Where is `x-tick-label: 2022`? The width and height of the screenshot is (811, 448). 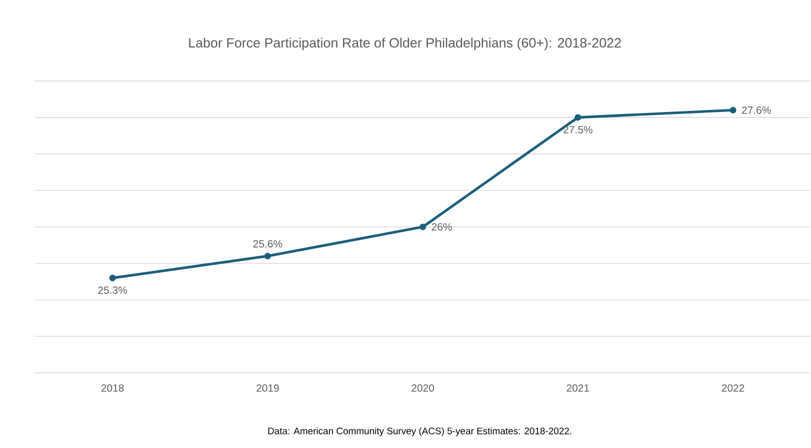
x-tick-label: 2022 is located at coordinates (733, 388).